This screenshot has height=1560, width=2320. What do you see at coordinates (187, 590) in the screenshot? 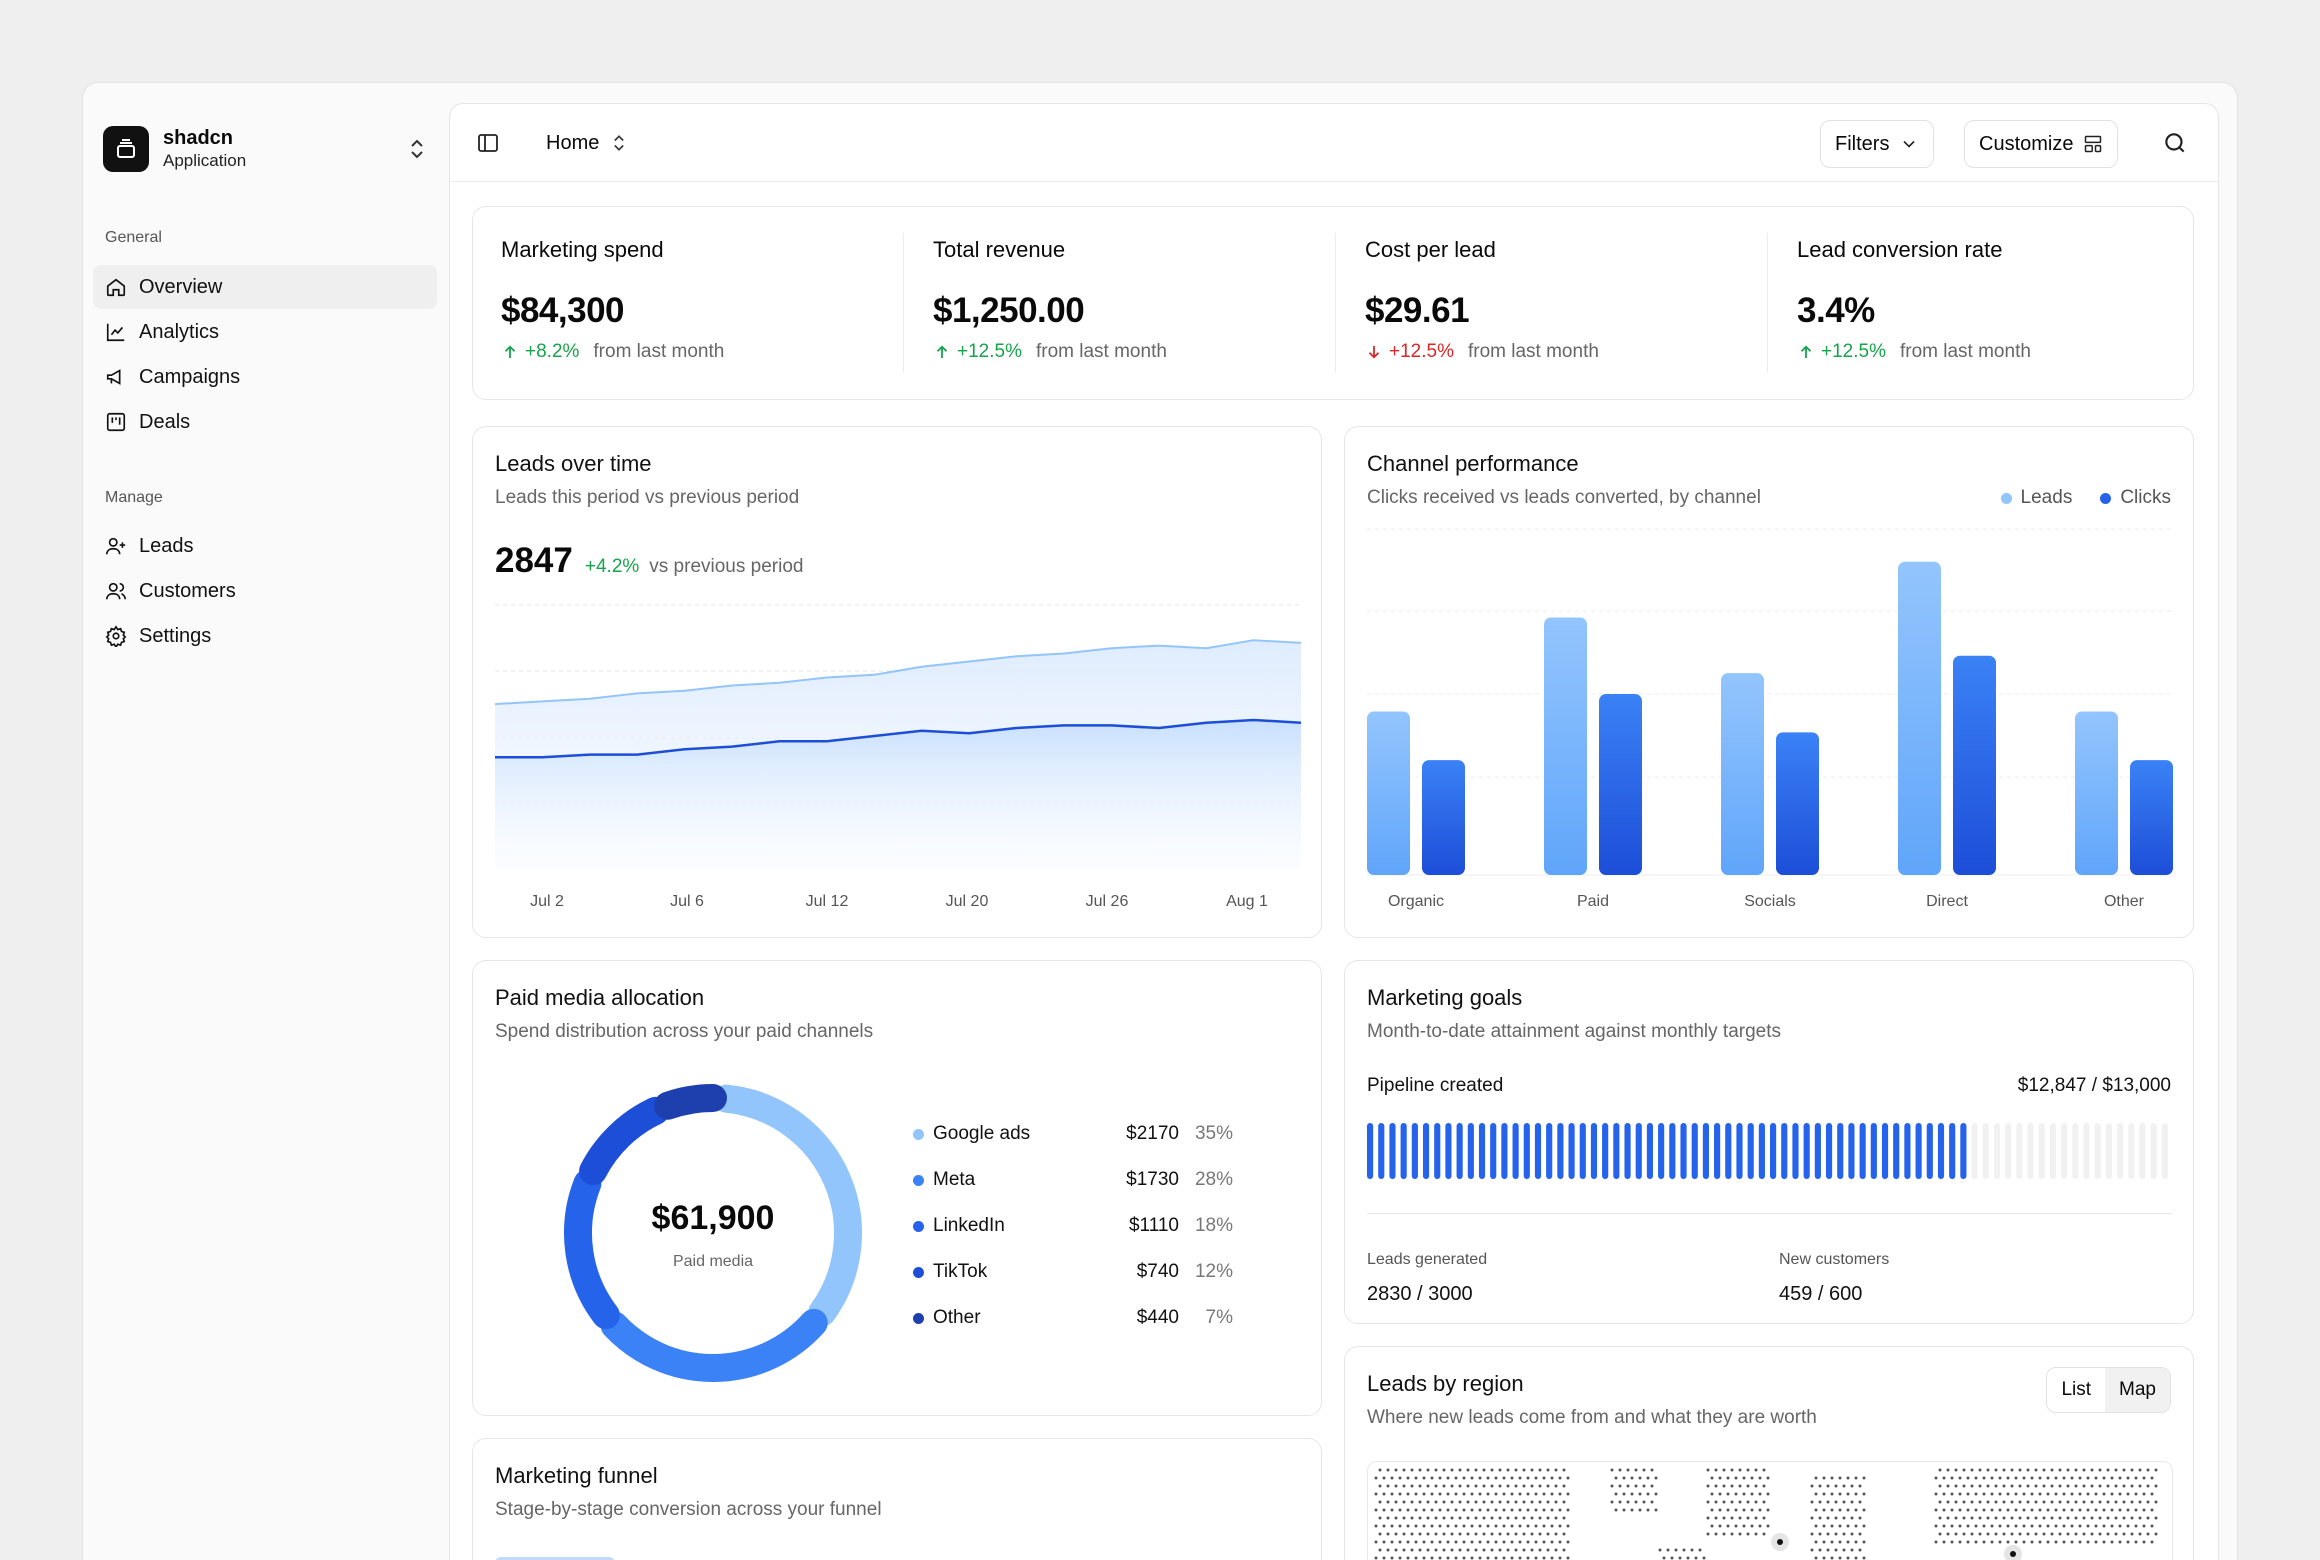
I see `nav-item-label: Customers` at bounding box center [187, 590].